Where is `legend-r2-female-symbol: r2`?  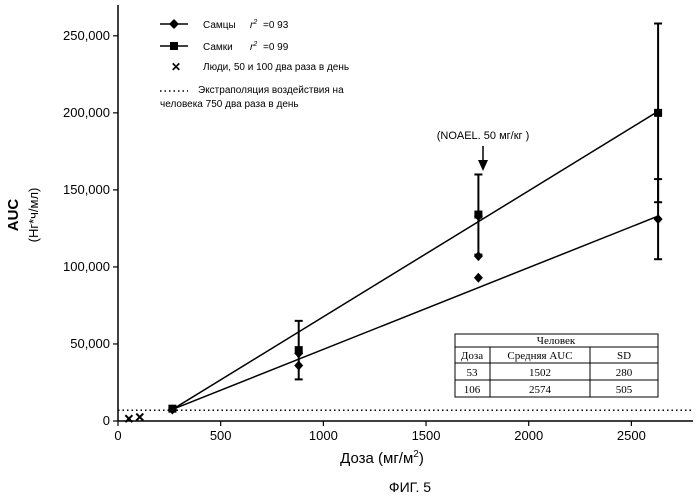
legend-r2-female-symbol: r2 is located at coordinates (253, 47).